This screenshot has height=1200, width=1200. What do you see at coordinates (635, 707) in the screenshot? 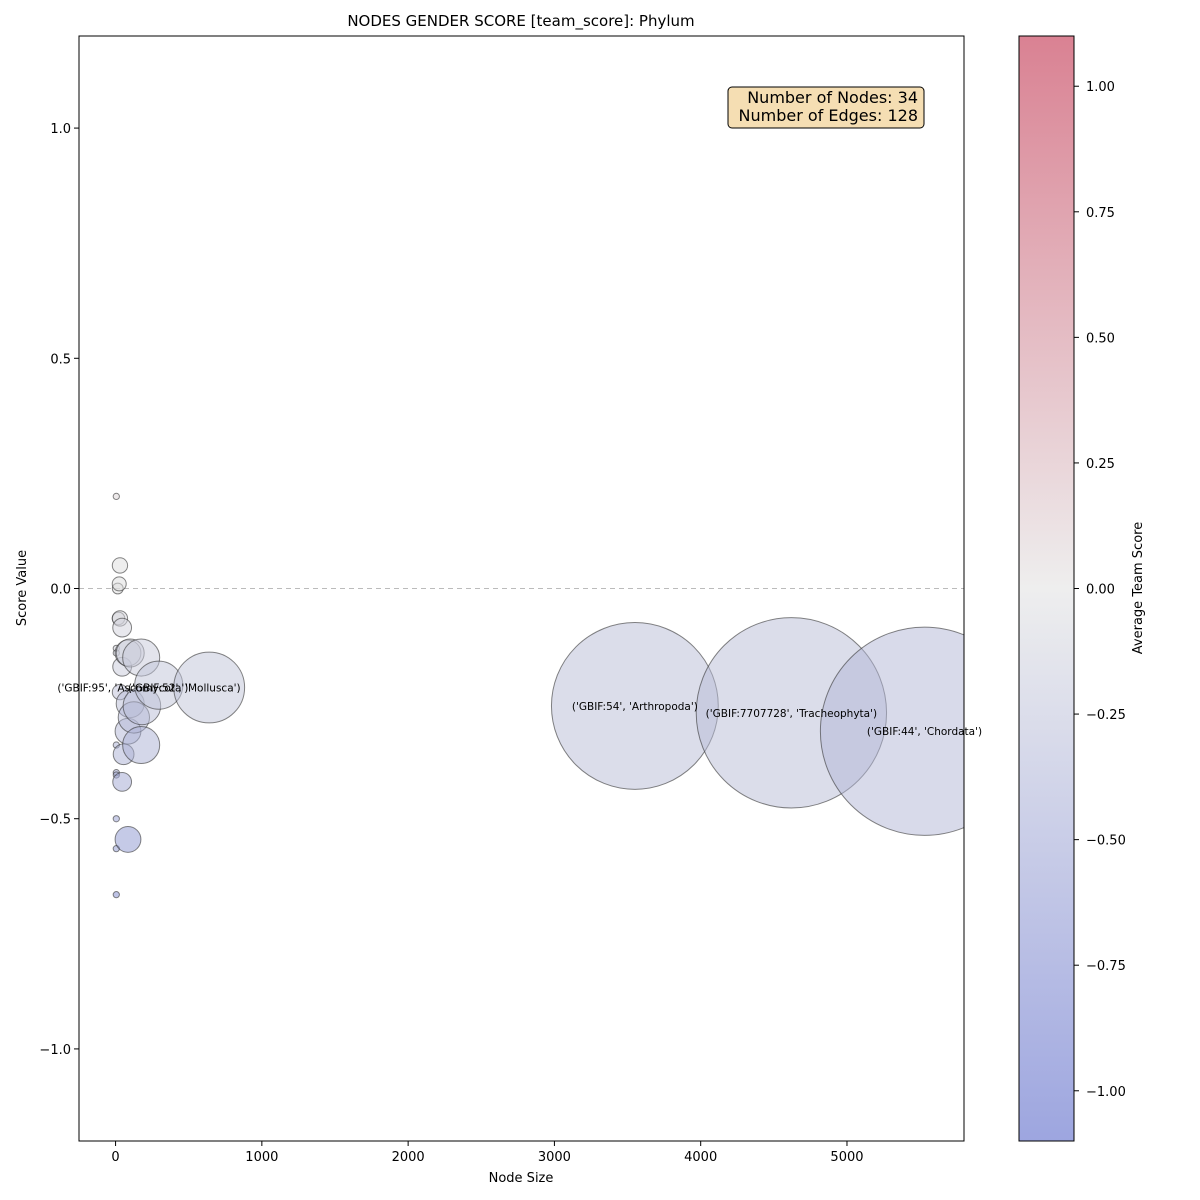
I see `point-label: ('GBIF:54', 'Arthropoda')` at bounding box center [635, 707].